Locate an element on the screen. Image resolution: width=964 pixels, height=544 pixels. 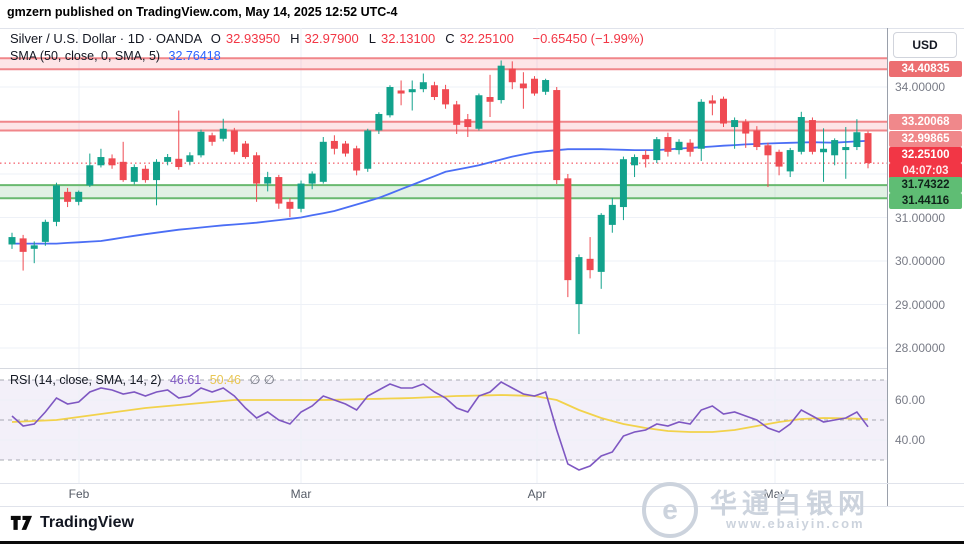
ohlc-values: O 32.93950 H 32.97900 L 32.13100 C 32.25100 is located at coordinates (367, 38).